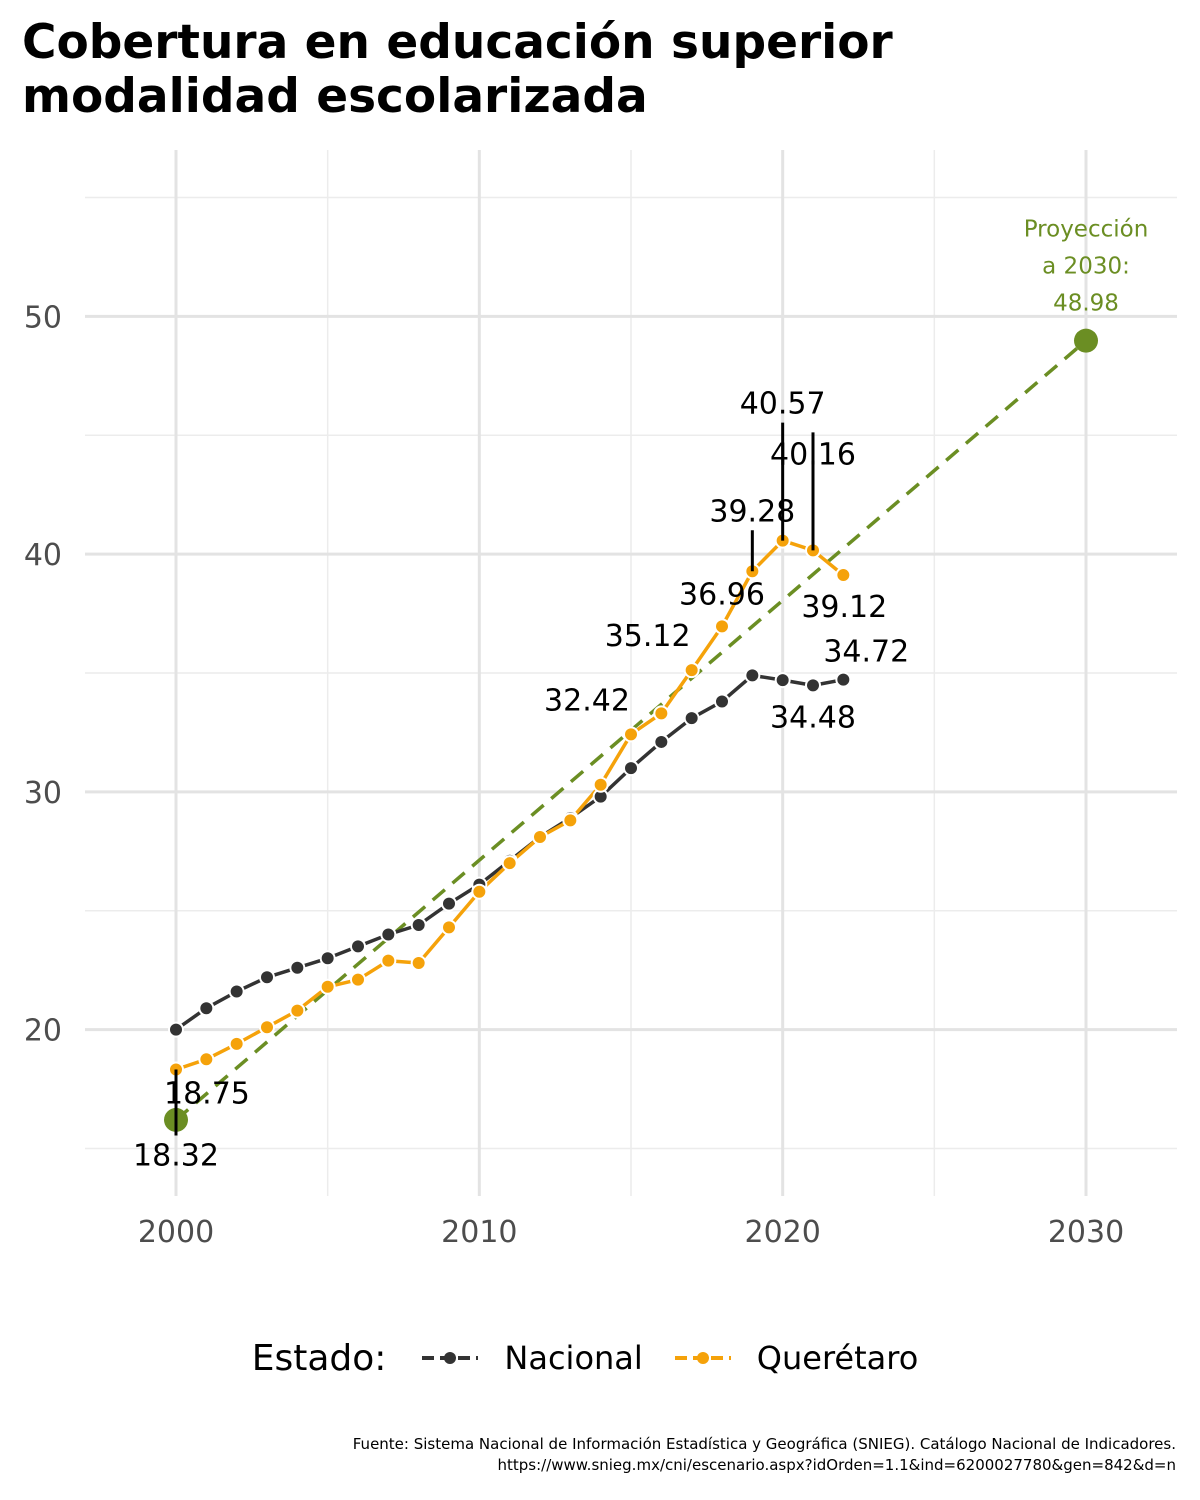 The height and width of the screenshot is (1500, 1200). What do you see at coordinates (176, 1156) in the screenshot?
I see `data-value-label: 18.32` at bounding box center [176, 1156].